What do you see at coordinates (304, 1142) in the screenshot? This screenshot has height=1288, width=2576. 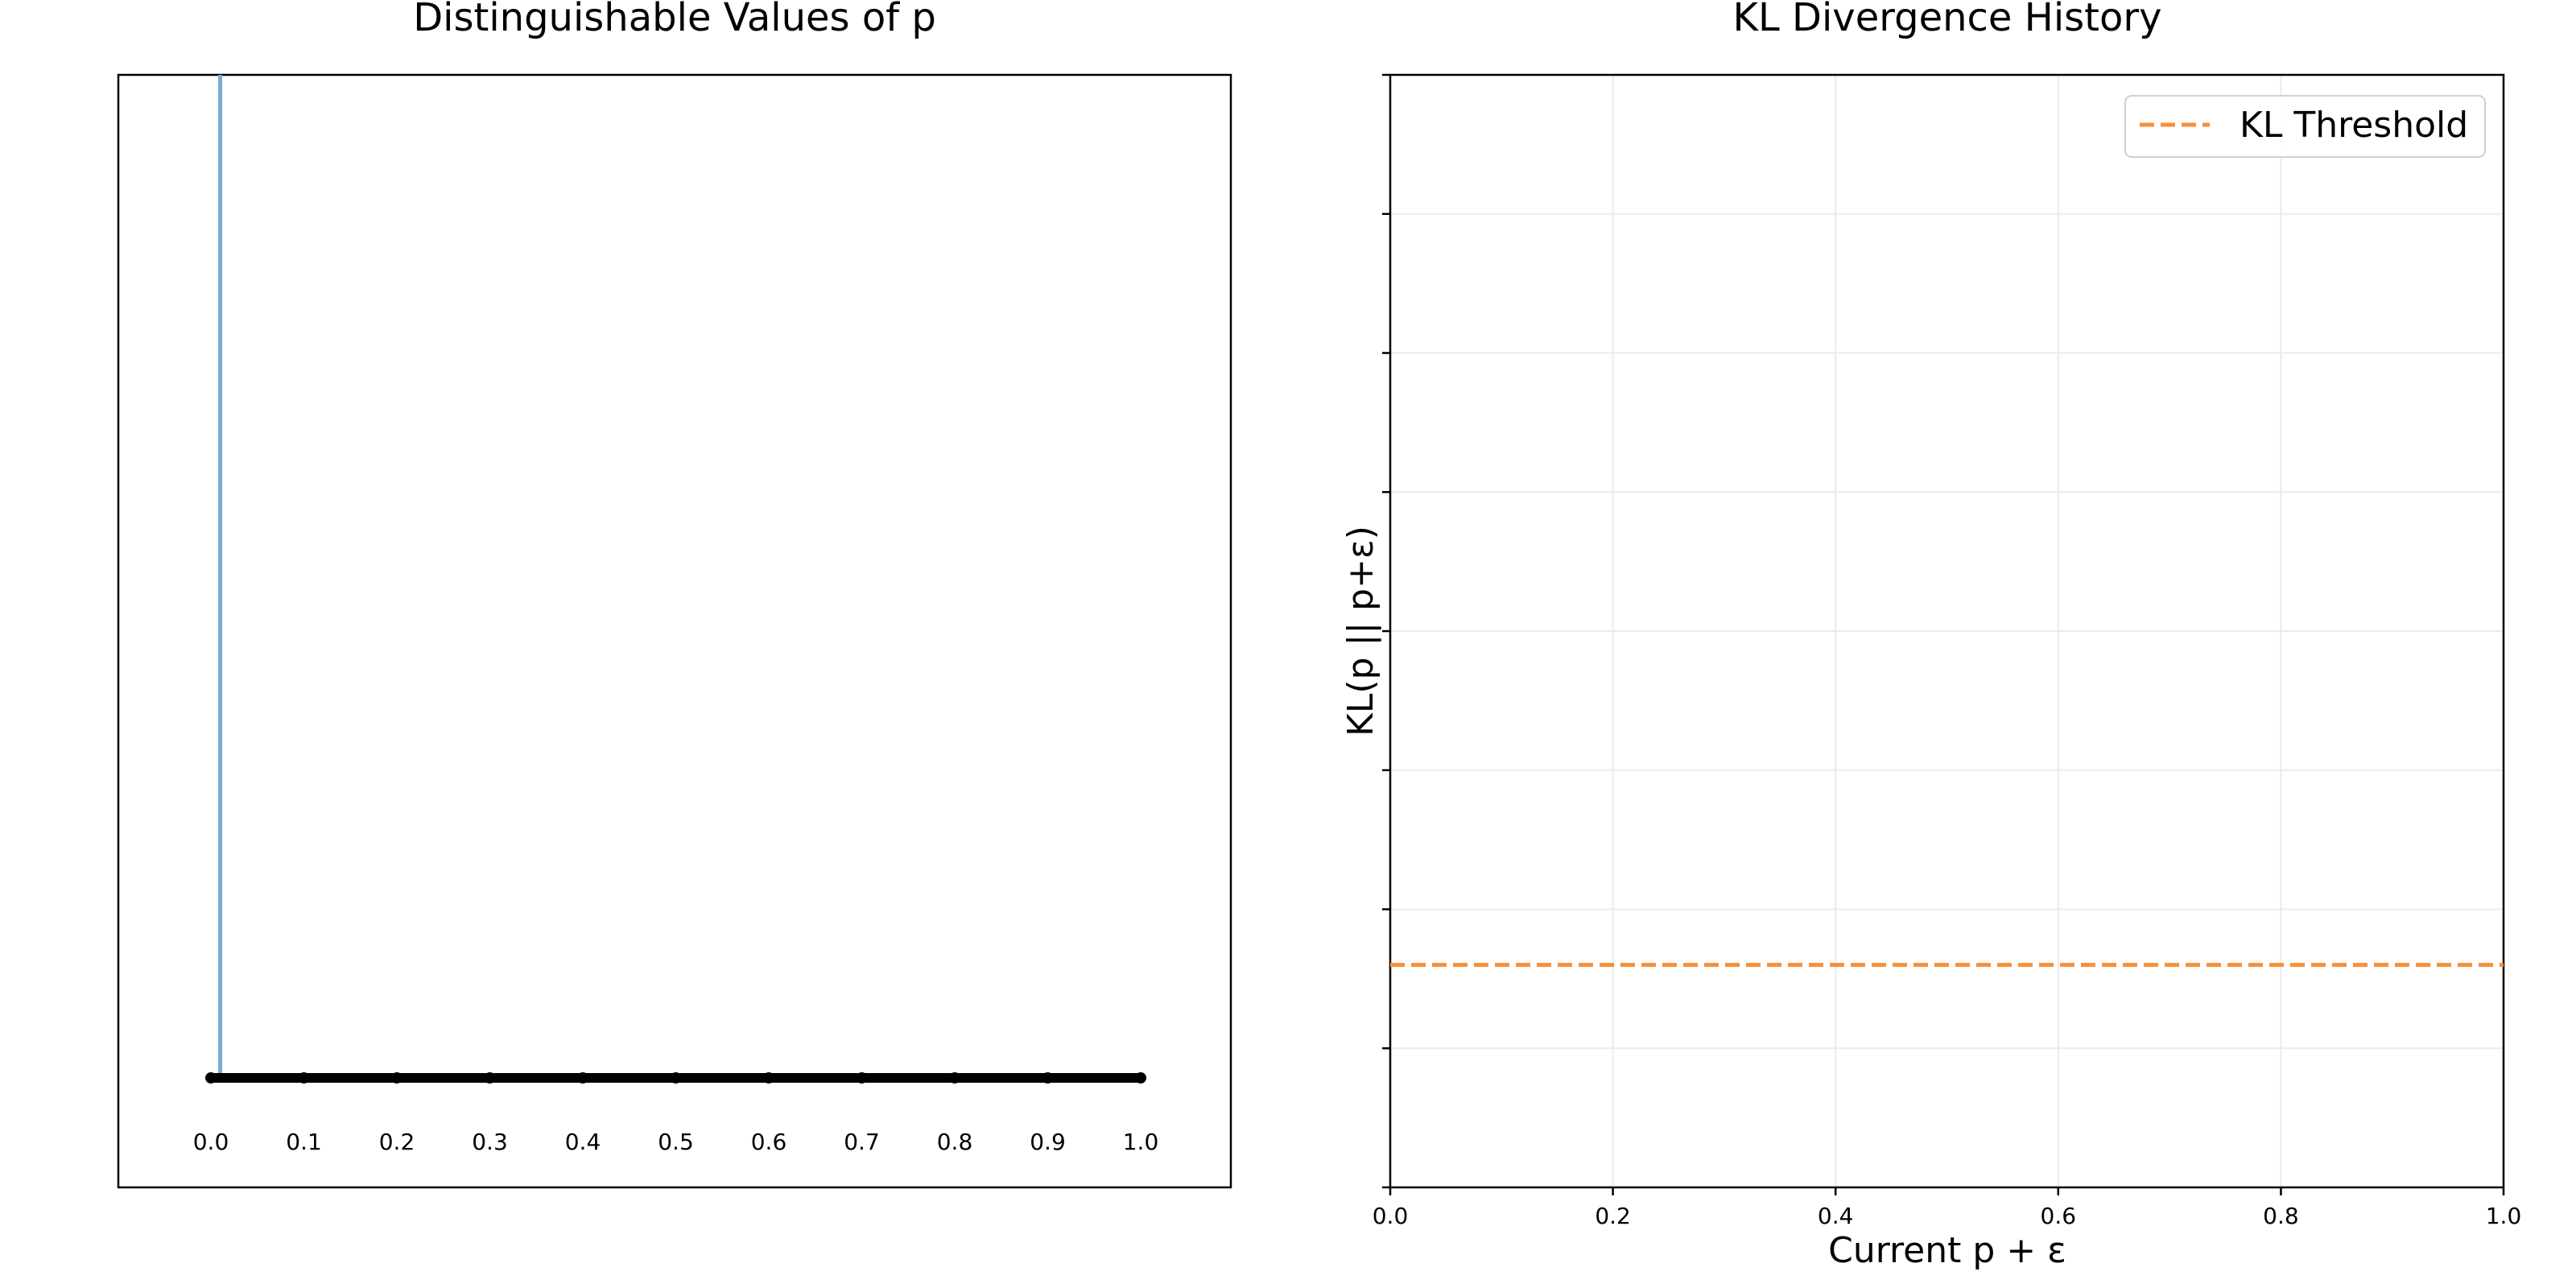 I see `number-line-tick-label: 0.1` at bounding box center [304, 1142].